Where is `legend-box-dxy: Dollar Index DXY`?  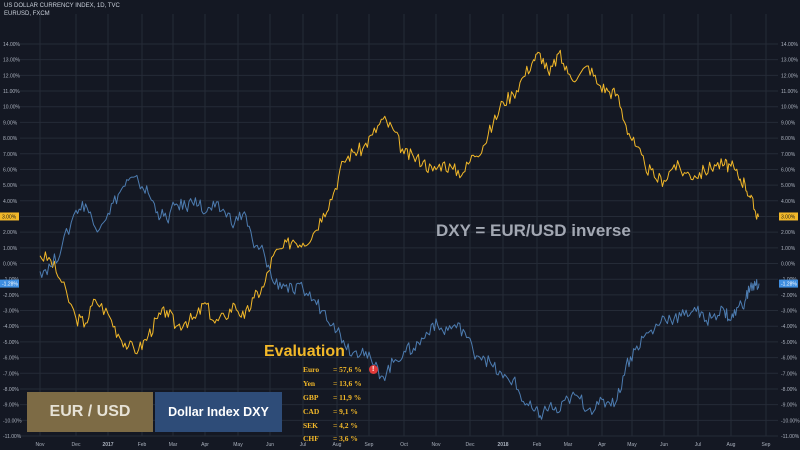 legend-box-dxy: Dollar Index DXY is located at coordinates (218, 412).